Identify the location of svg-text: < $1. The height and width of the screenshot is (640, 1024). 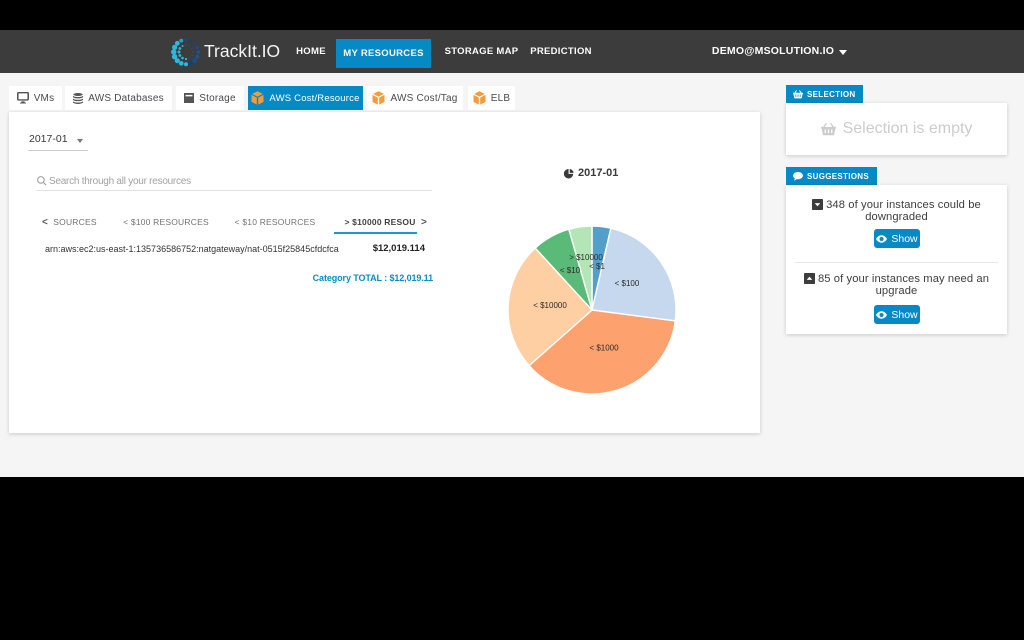
(597, 266).